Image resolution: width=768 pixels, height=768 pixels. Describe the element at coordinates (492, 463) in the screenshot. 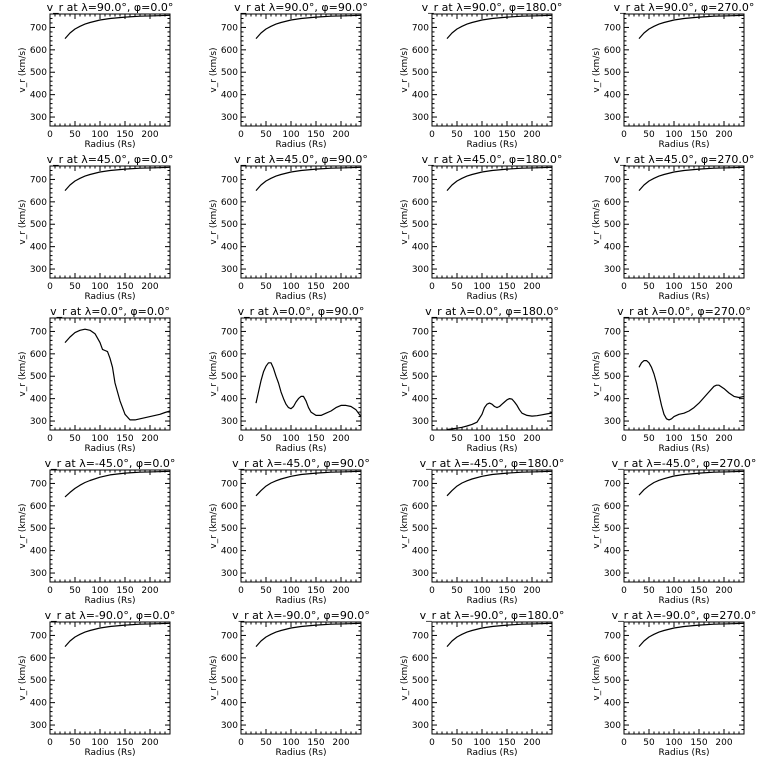

I see `chart-title: v_r at λ=-45.0°, φ=180.0°` at that location.